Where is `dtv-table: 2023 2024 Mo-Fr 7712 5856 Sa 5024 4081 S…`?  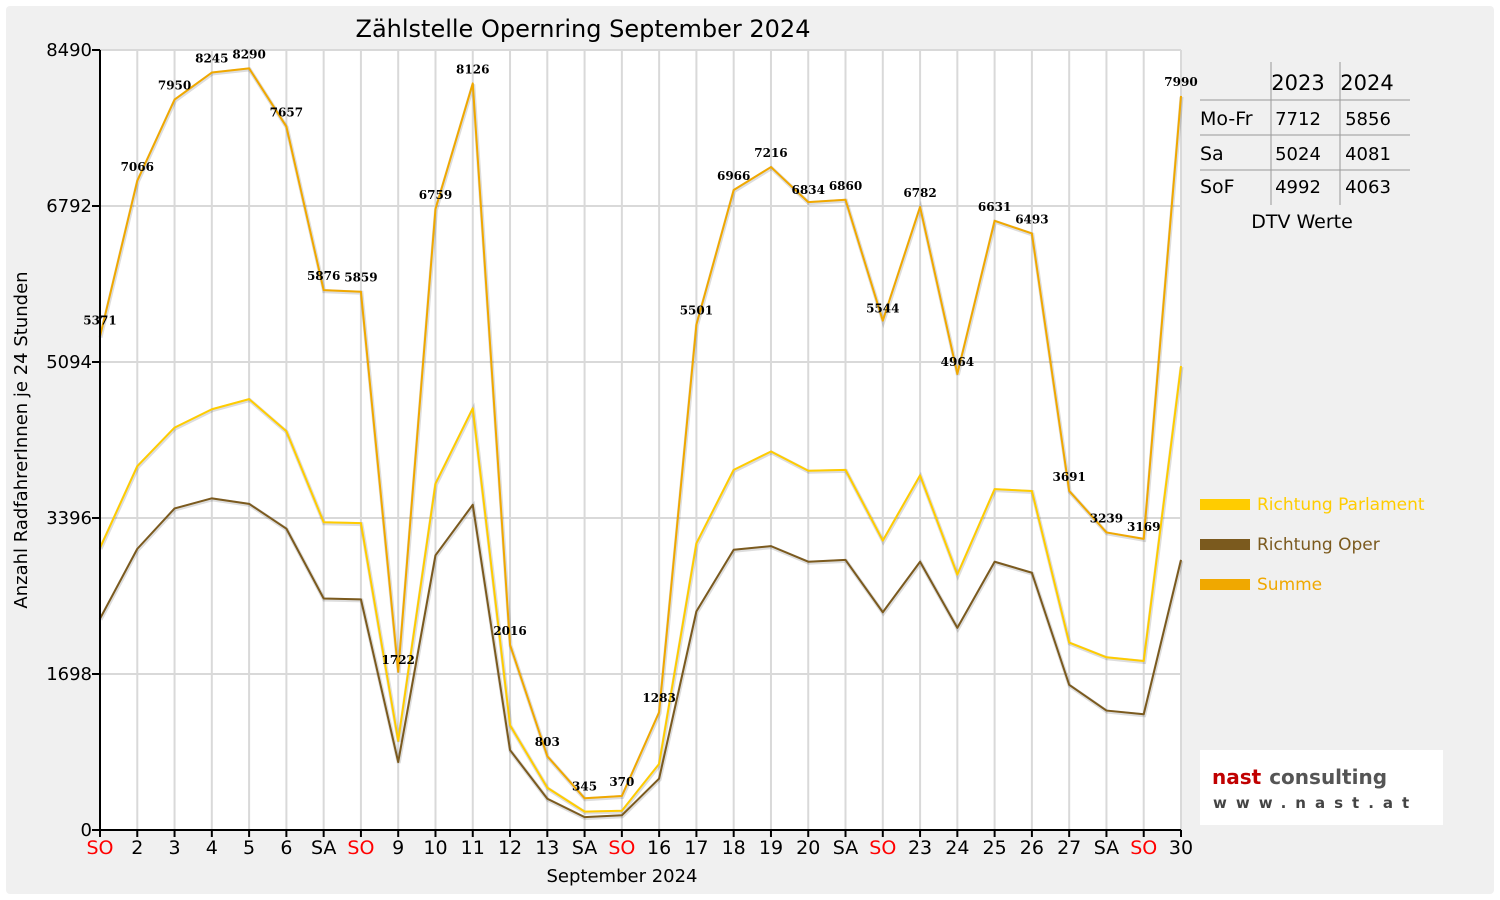
dtv-table: 2023 2024 Mo-Fr 7712 5856 Sa 5024 4081 S… is located at coordinates (1305, 147).